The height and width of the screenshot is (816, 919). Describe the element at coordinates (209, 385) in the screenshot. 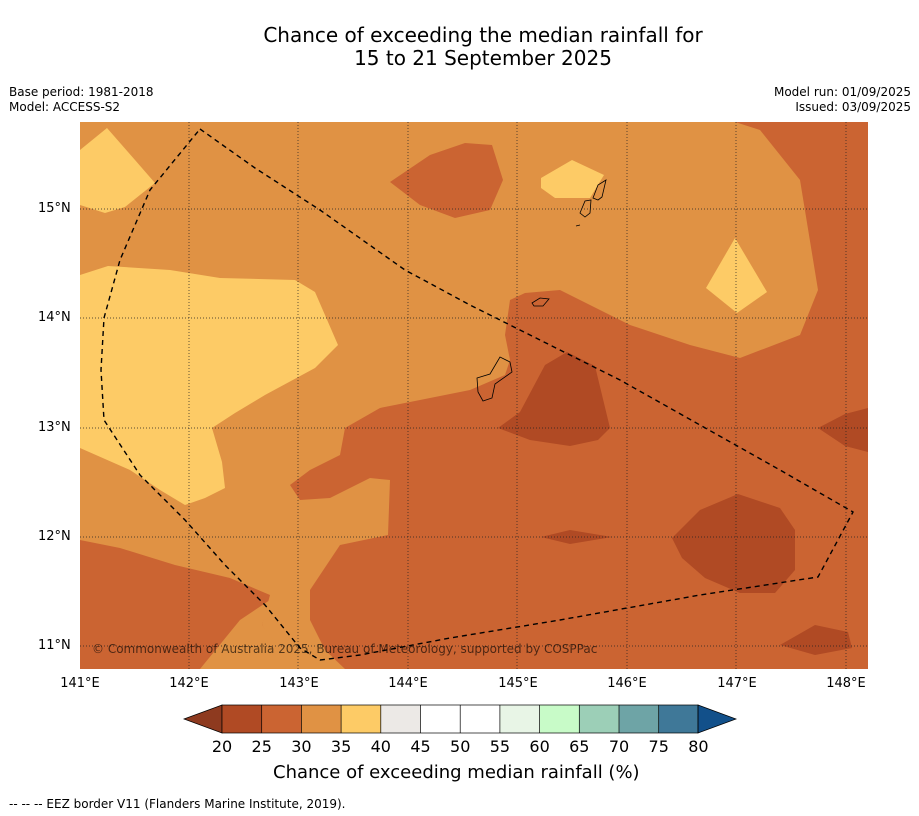

I see `region-35-40-west` at that location.